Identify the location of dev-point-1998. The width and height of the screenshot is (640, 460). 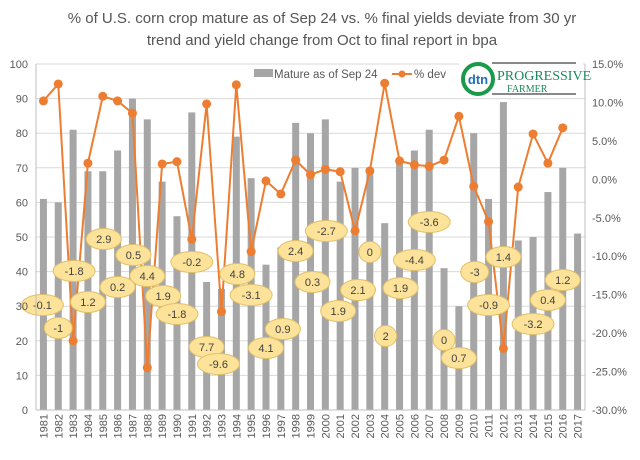
(296, 160).